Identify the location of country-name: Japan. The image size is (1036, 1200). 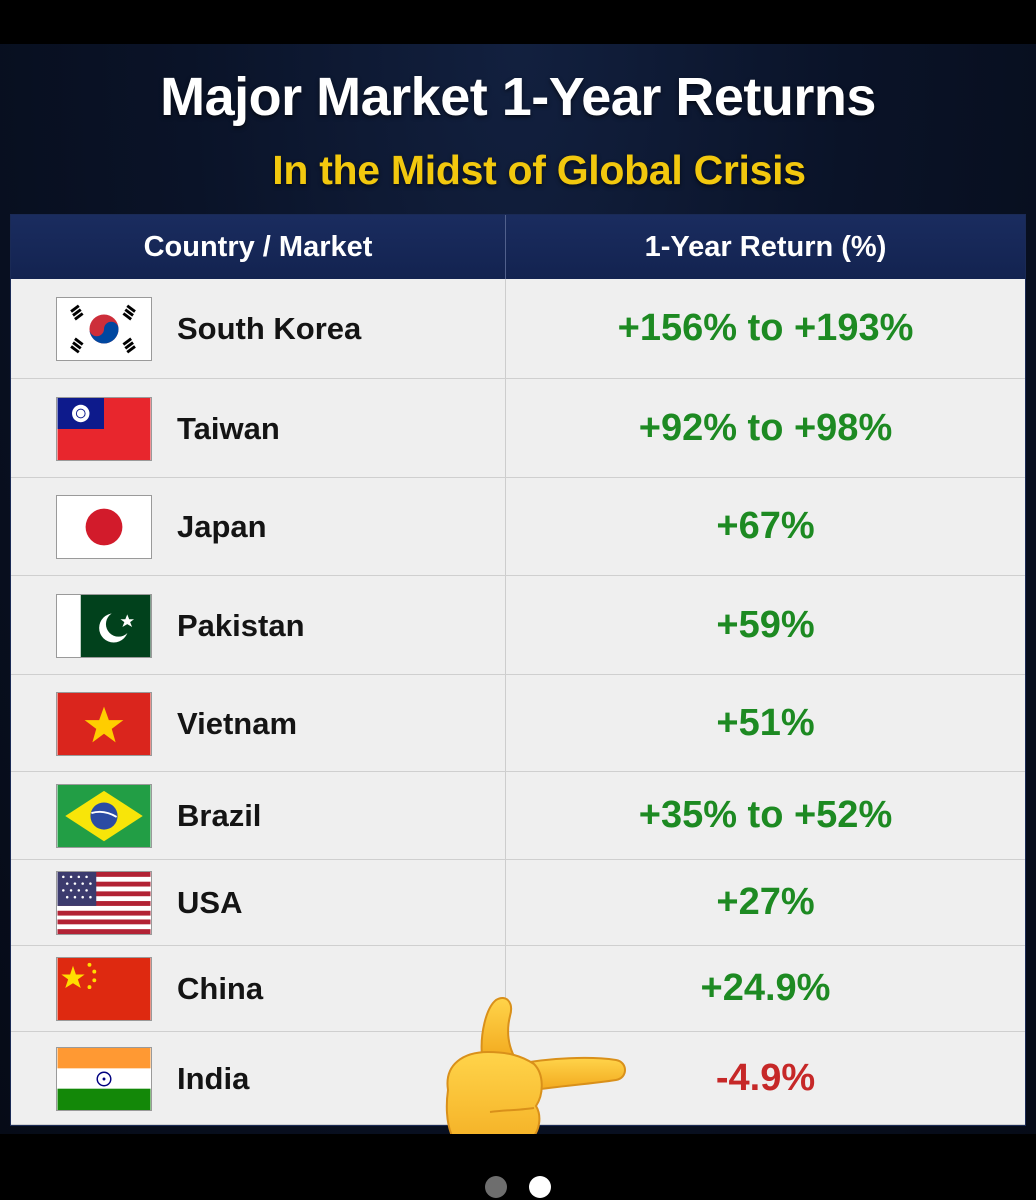
(222, 526).